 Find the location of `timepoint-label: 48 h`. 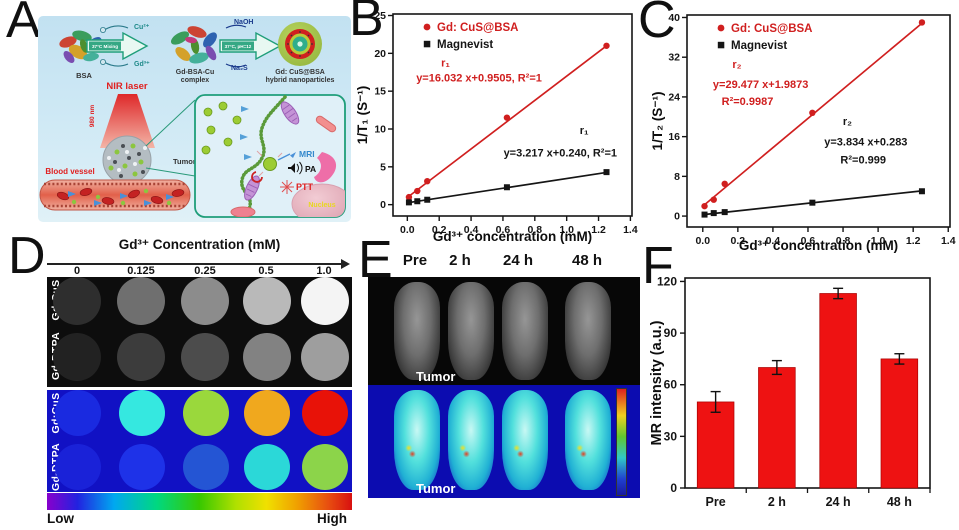

timepoint-label: 48 h is located at coordinates (586, 260).